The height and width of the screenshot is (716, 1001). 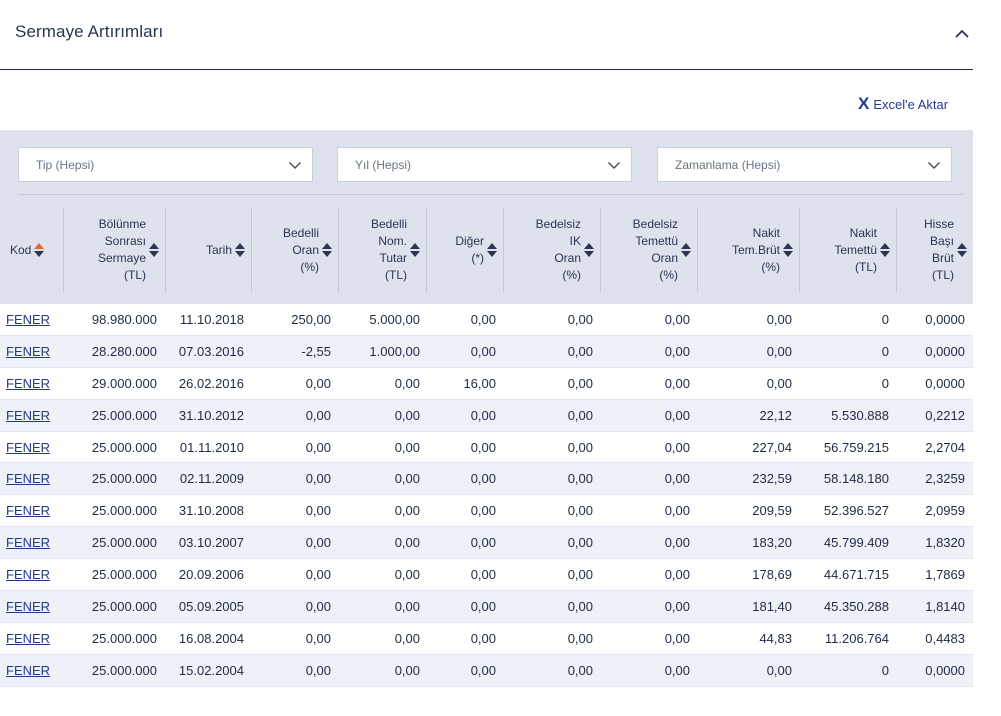 I want to click on column-header-tarih: Tarih, so click(x=208, y=250).